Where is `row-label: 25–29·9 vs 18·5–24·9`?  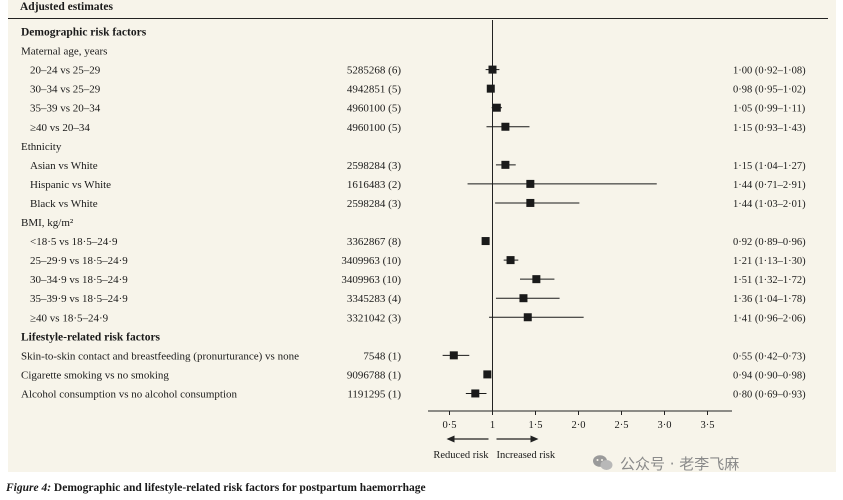 row-label: 25–29·9 vs 18·5–24·9 is located at coordinates (79, 261).